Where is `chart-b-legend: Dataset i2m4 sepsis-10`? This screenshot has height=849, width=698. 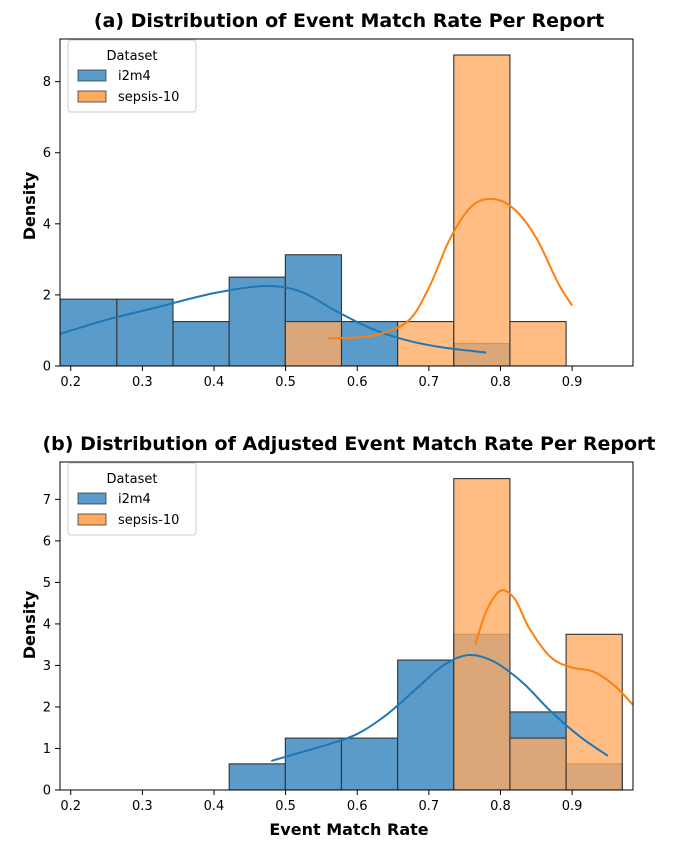 chart-b-legend: Dataset i2m4 sepsis-10 is located at coordinates (132, 499).